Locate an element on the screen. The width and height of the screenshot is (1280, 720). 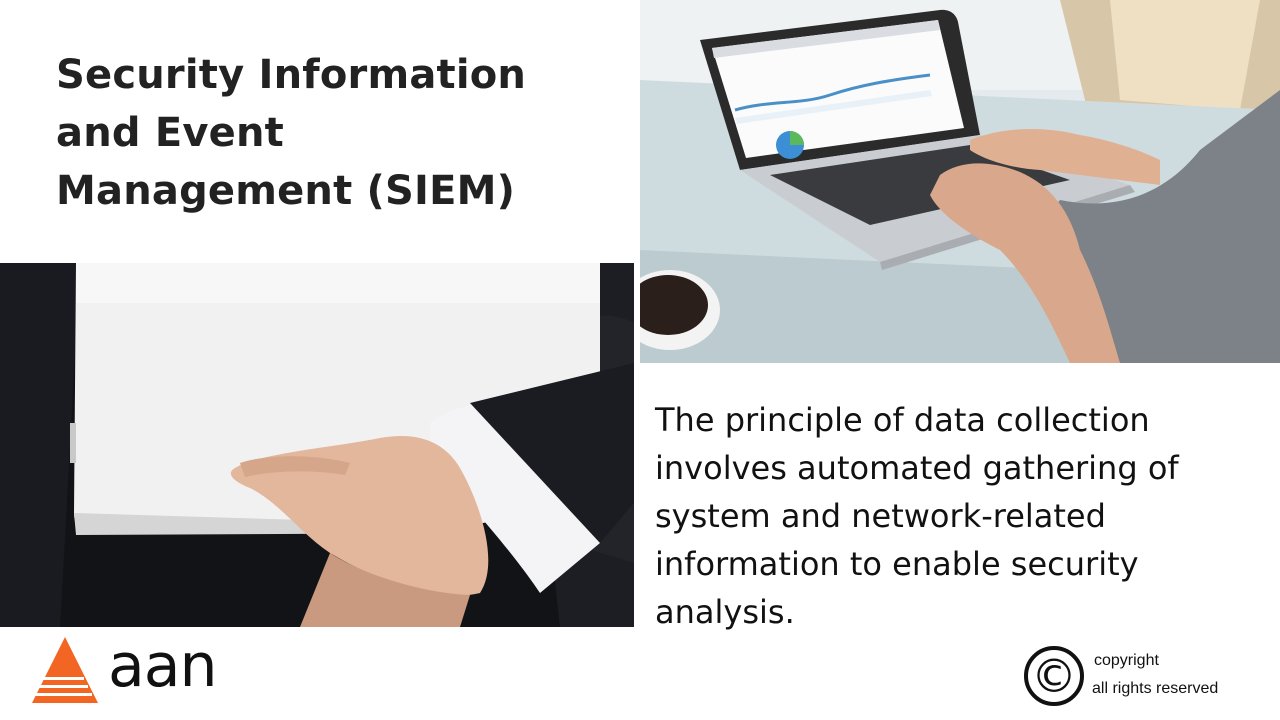
slide-title-line: Security Information is located at coordinates (291, 75).